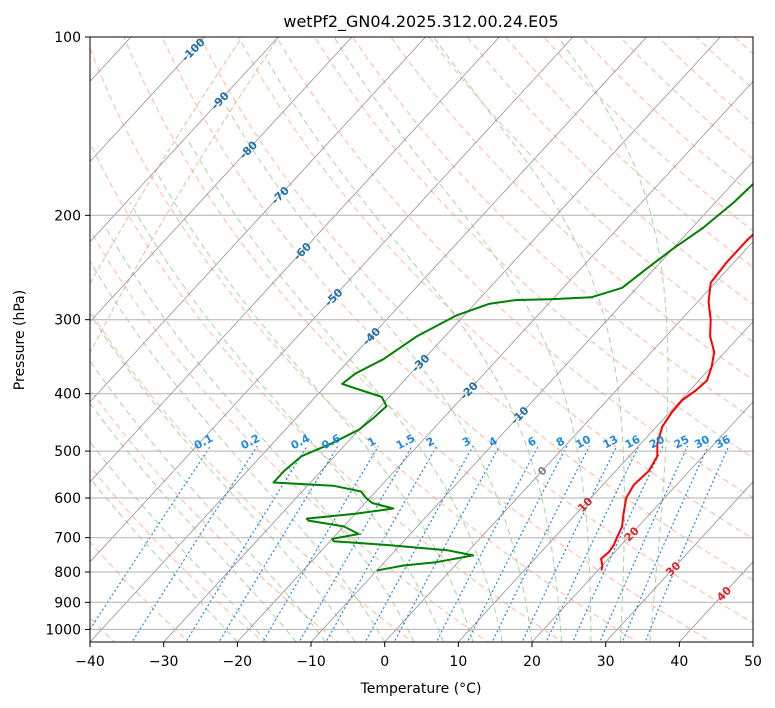  Describe the element at coordinates (67, 321) in the screenshot. I see `y-tick-label: 300` at that location.